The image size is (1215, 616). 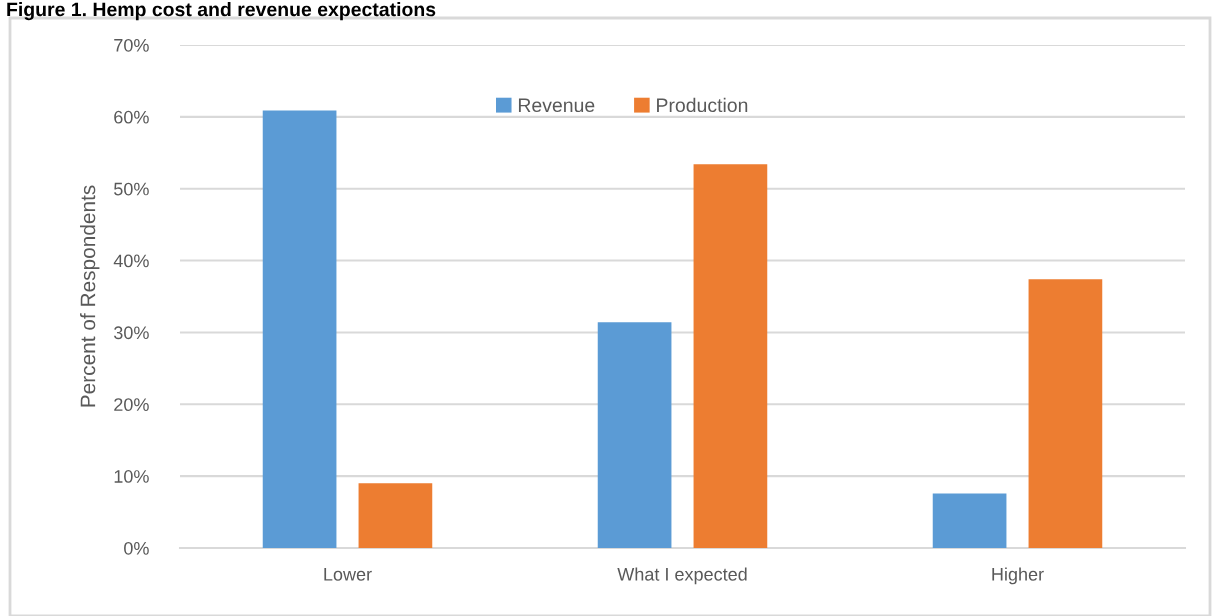 I want to click on y-tick-label: 10%, so click(x=131, y=476).